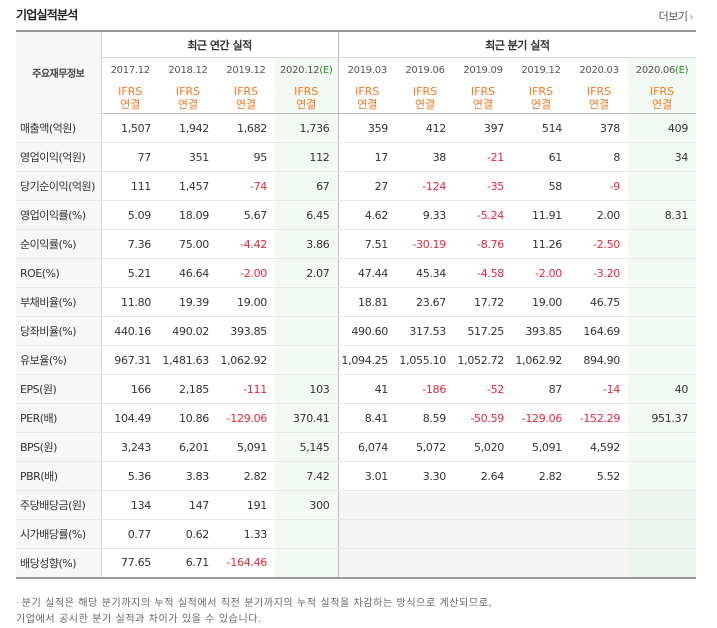 This screenshot has width=717, height=628. I want to click on table-cell: 147, so click(188, 505).